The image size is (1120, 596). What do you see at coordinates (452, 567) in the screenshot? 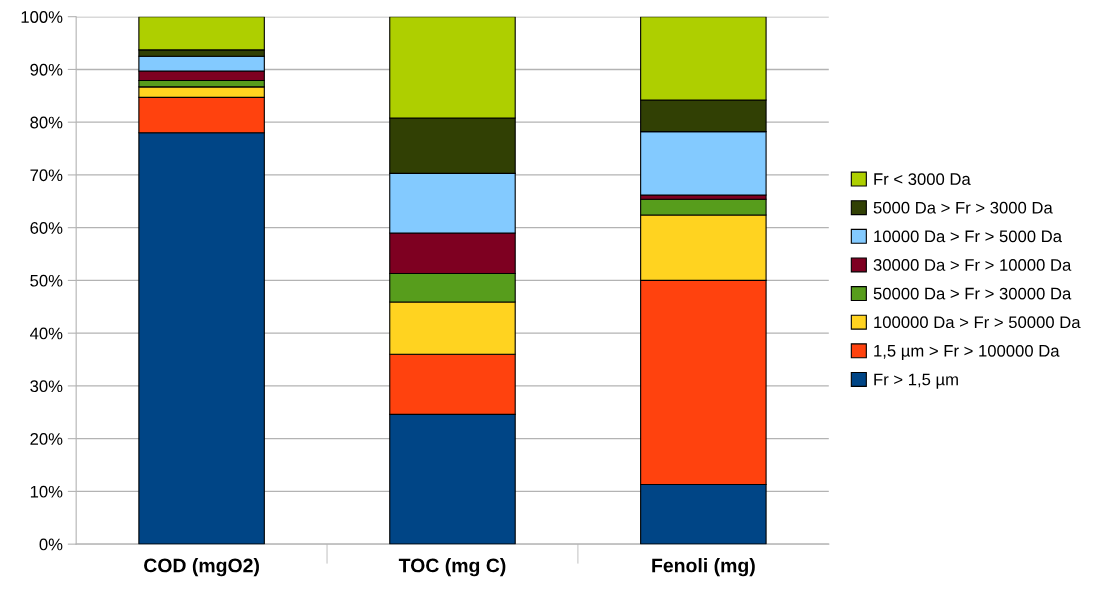
I see `x-tick-label: TOC (mg C)` at bounding box center [452, 567].